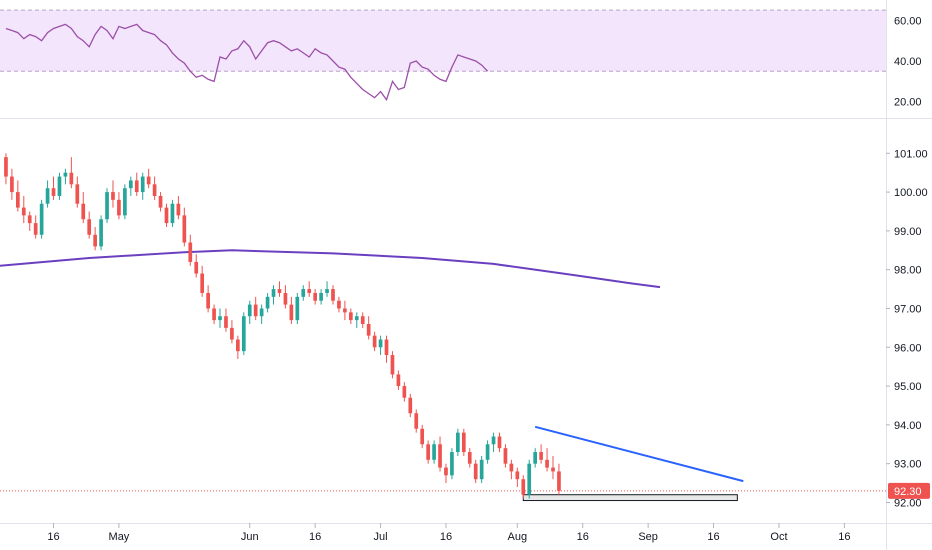 The width and height of the screenshot is (932, 550). What do you see at coordinates (518, 537) in the screenshot?
I see `time-tick-label: Aug` at bounding box center [518, 537].